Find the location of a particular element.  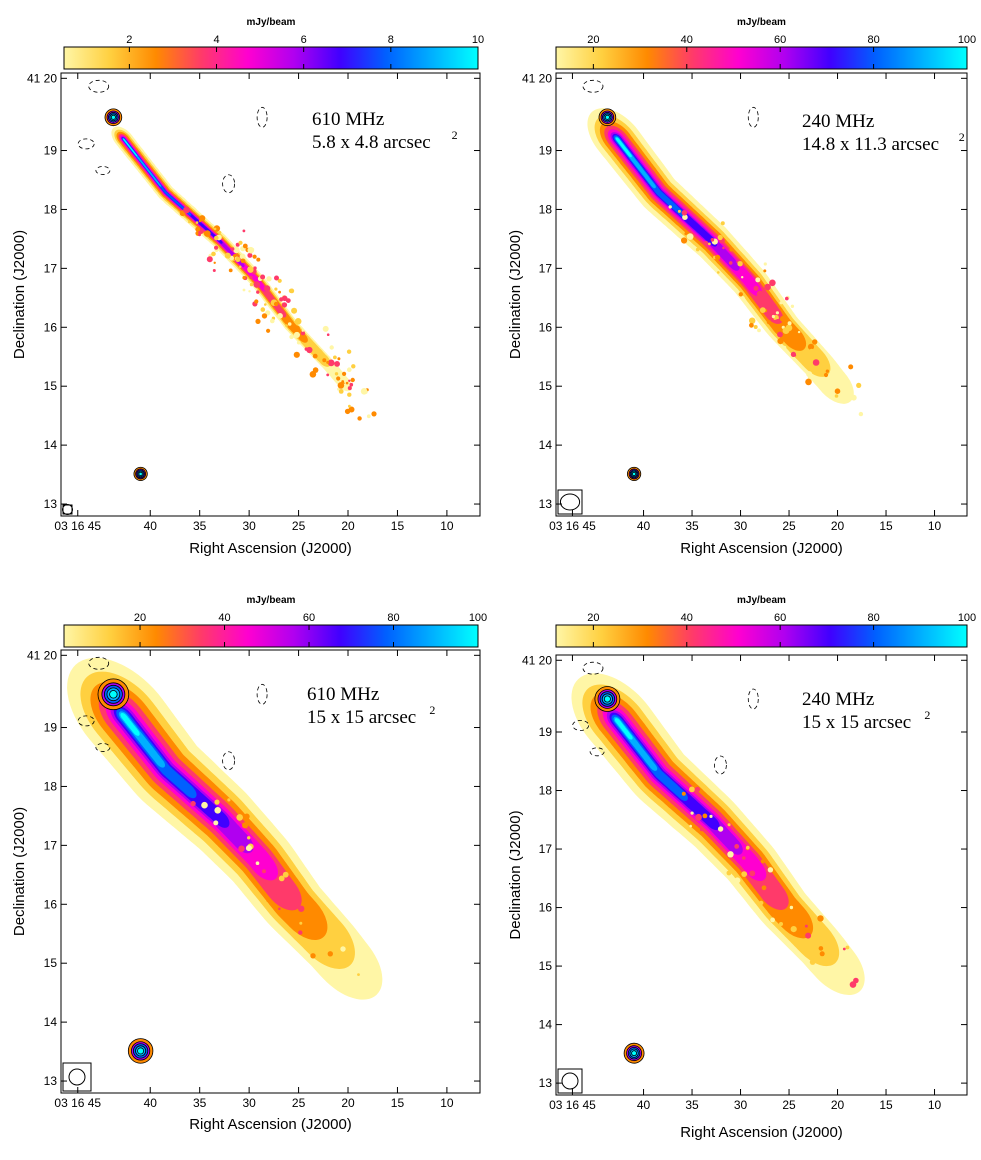

radio-emission-map is located at coordinates (723, 280).